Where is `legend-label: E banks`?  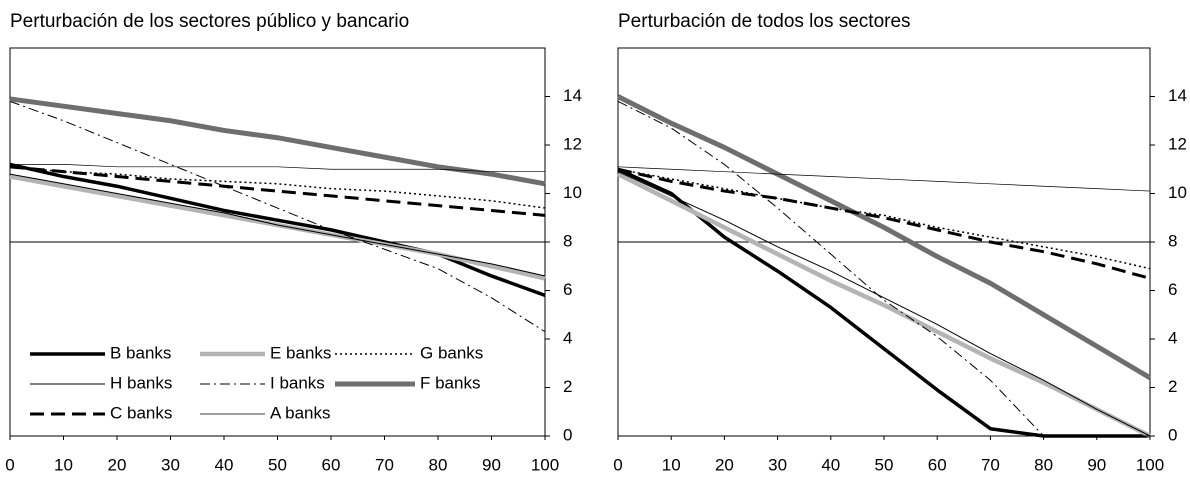 legend-label: E banks is located at coordinates (300, 352).